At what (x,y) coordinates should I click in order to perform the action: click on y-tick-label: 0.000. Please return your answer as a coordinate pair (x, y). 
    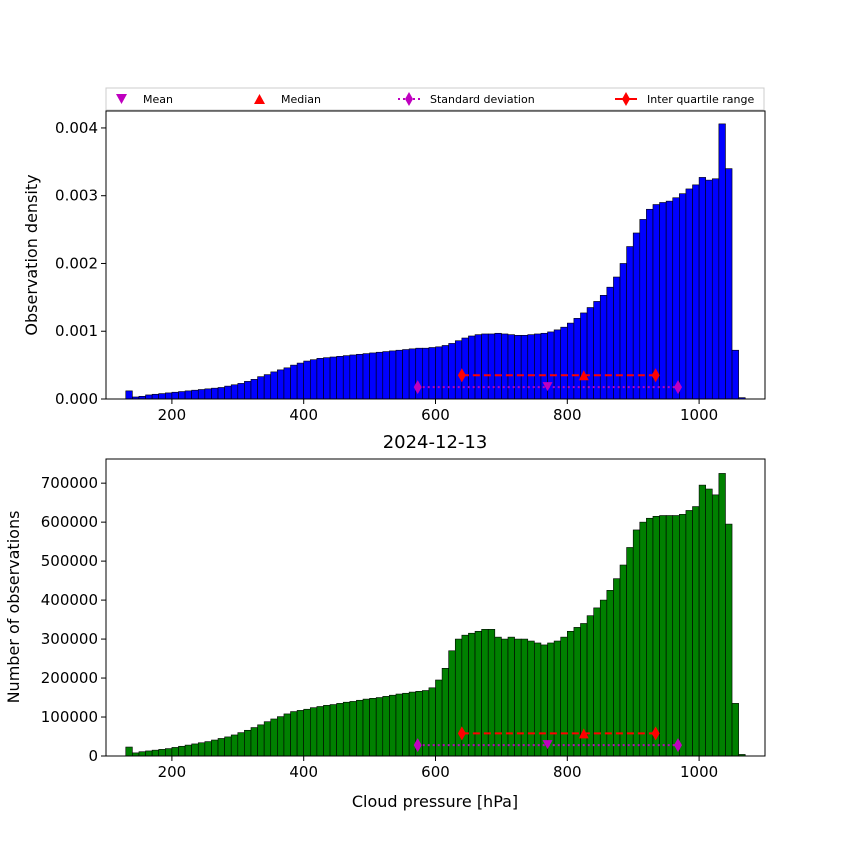
    Looking at the image, I should click on (76, 399).